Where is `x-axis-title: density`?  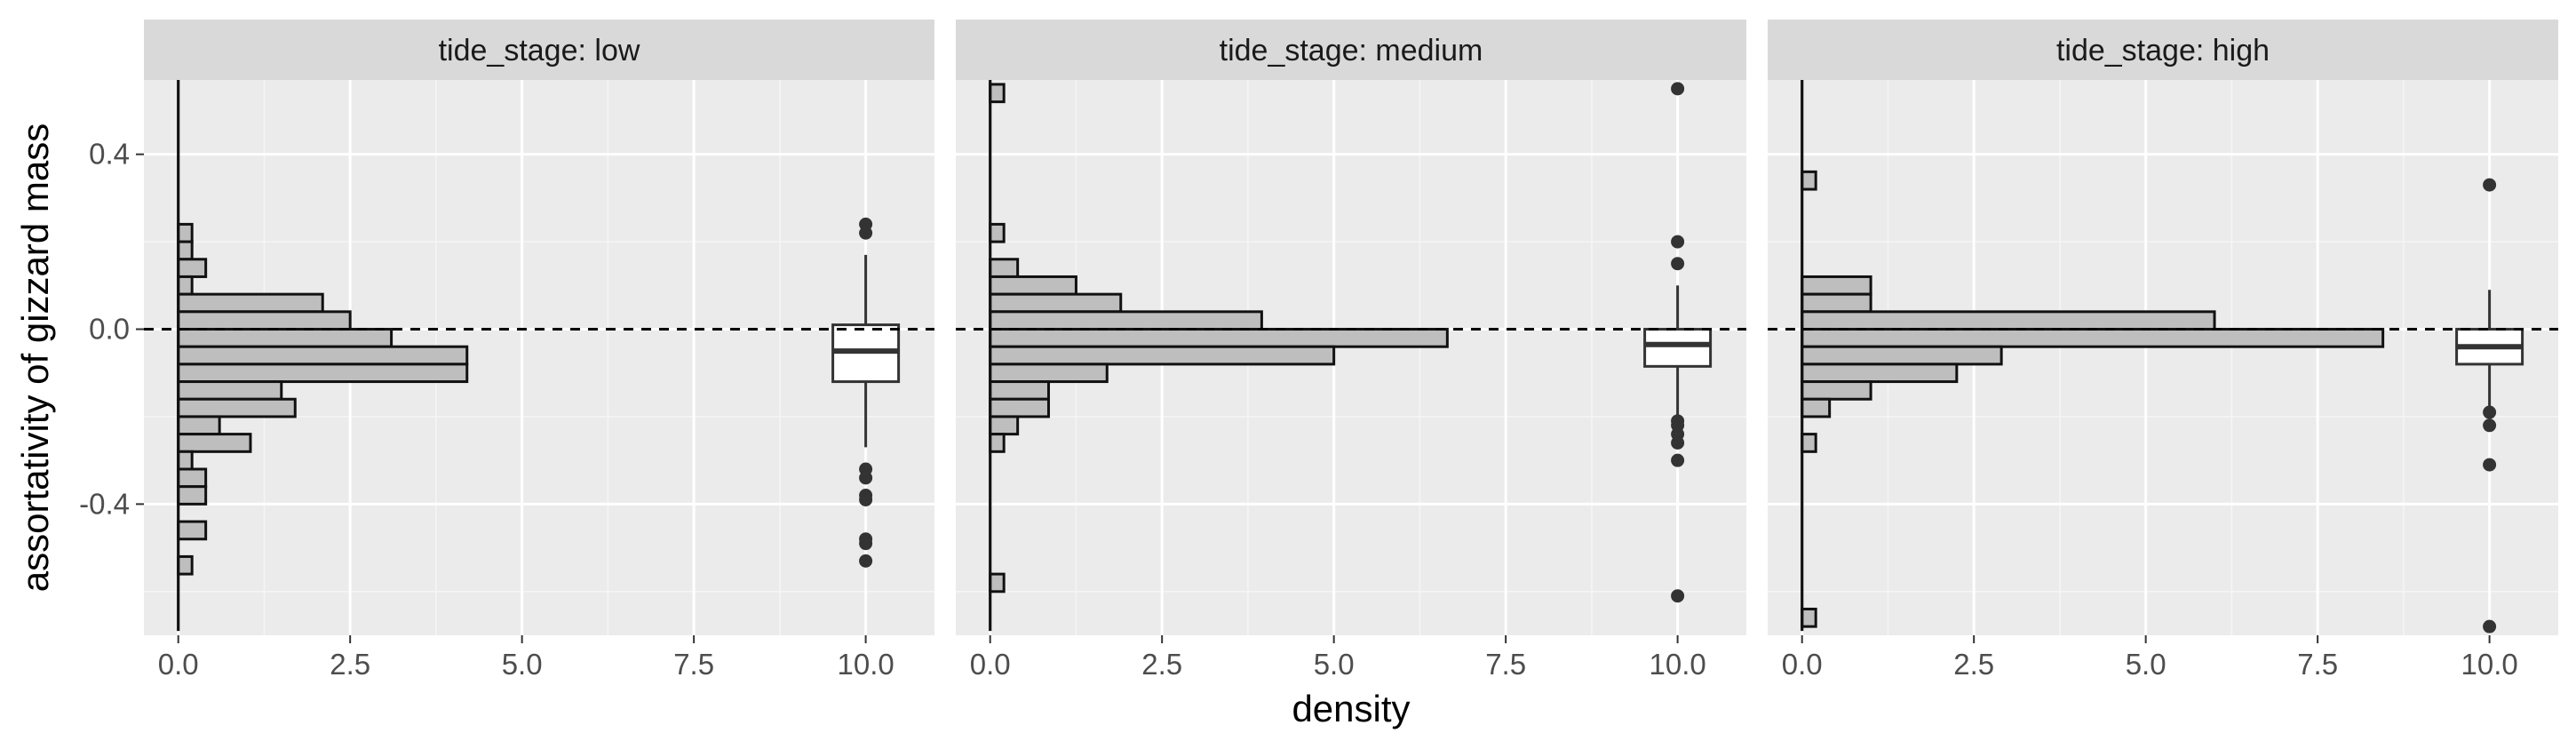 x-axis-title: density is located at coordinates (1351, 708).